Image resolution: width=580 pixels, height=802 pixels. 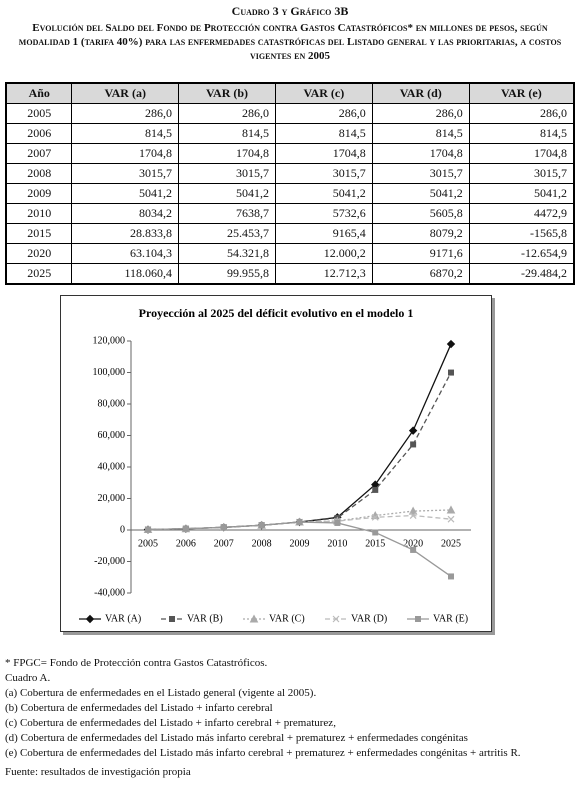 What do you see at coordinates (521, 274) in the screenshot?
I see `table-cell: -29.484,2` at bounding box center [521, 274].